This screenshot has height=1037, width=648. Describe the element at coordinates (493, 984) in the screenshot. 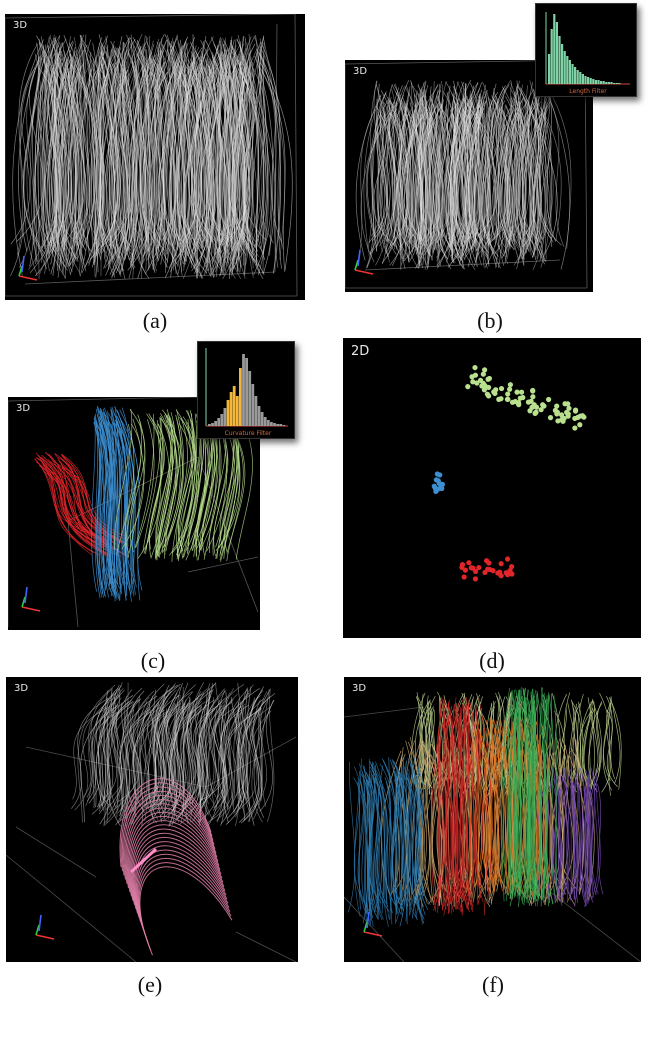

I see `caption-f: (f)` at that location.